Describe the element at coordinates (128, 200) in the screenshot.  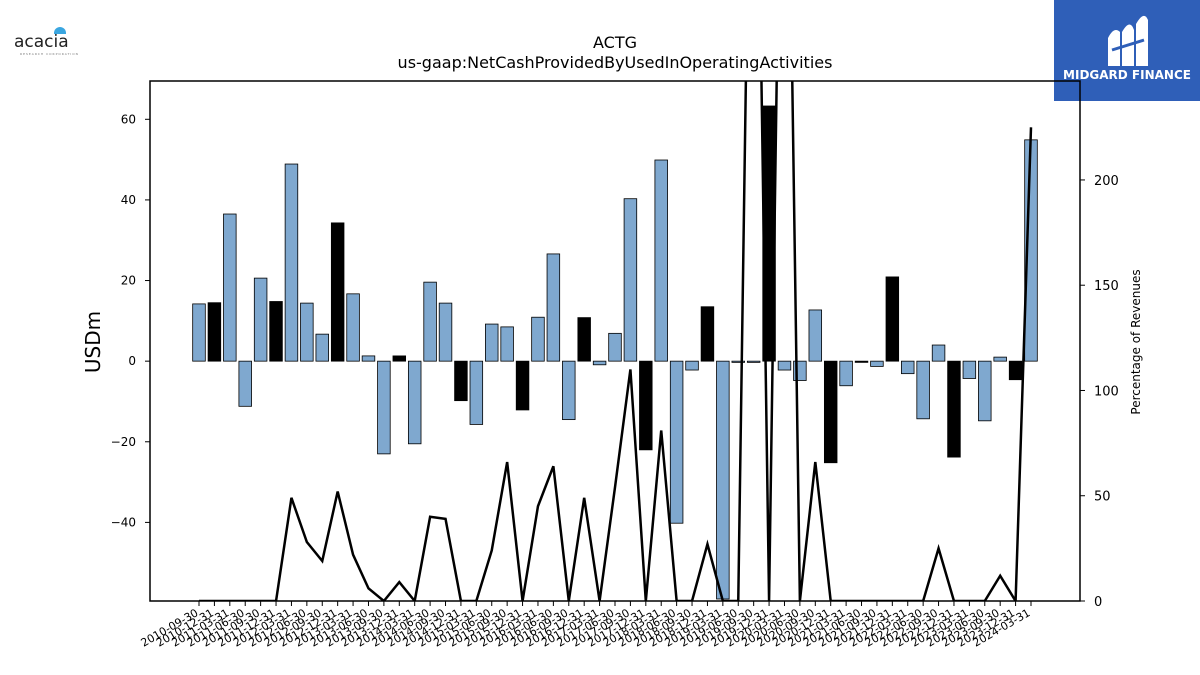
I see `y-tick-label: 40` at that location.